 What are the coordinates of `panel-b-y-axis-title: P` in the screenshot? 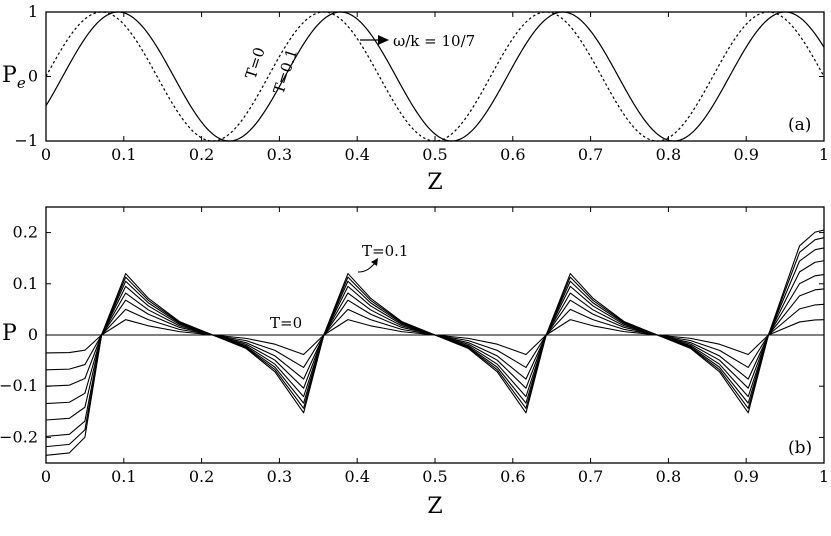 It's located at (9, 333).